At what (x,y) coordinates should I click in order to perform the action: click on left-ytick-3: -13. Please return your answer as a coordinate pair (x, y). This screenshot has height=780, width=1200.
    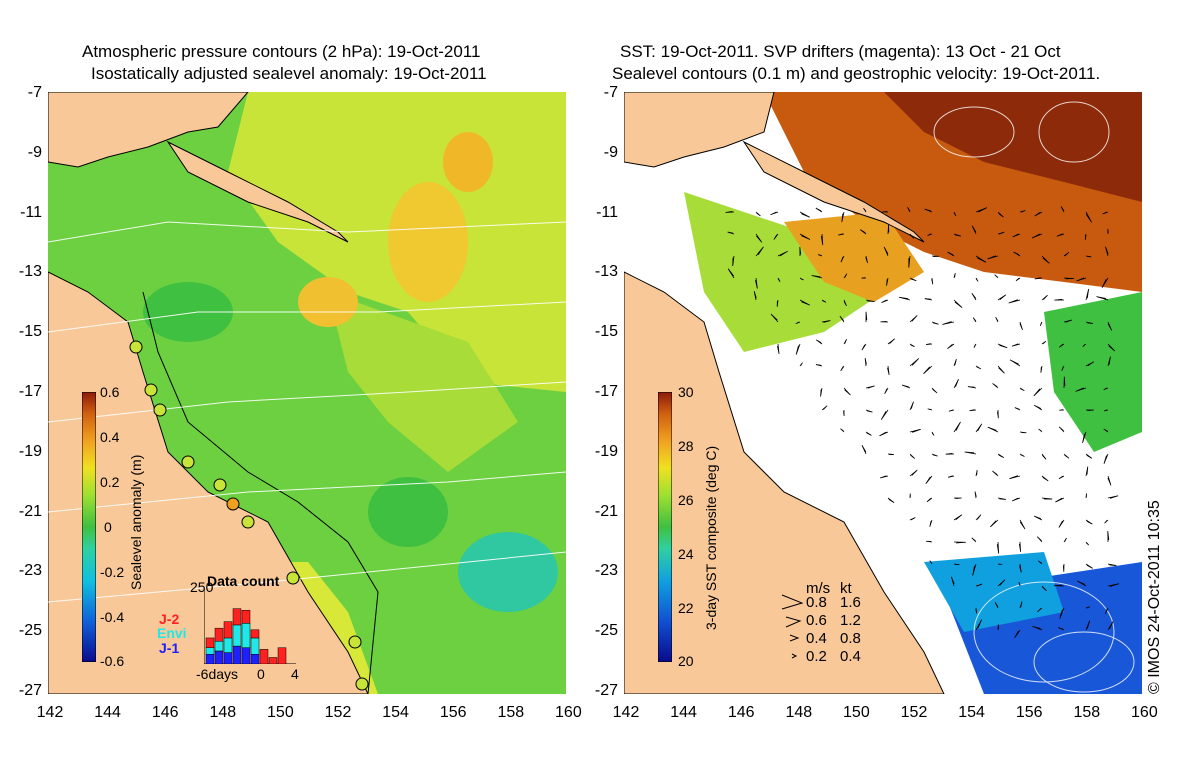
    Looking at the image, I should click on (30, 272).